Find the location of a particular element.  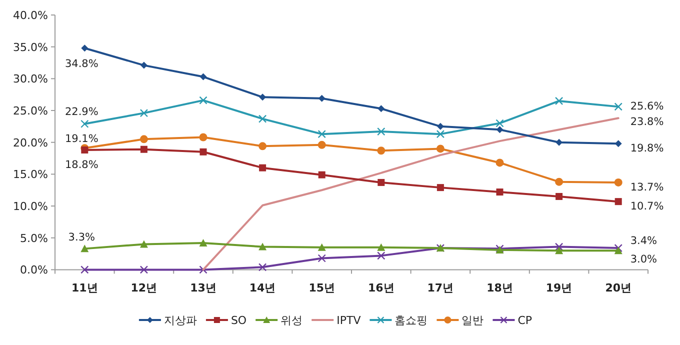

x-tick-label: 15년 is located at coordinates (322, 288).